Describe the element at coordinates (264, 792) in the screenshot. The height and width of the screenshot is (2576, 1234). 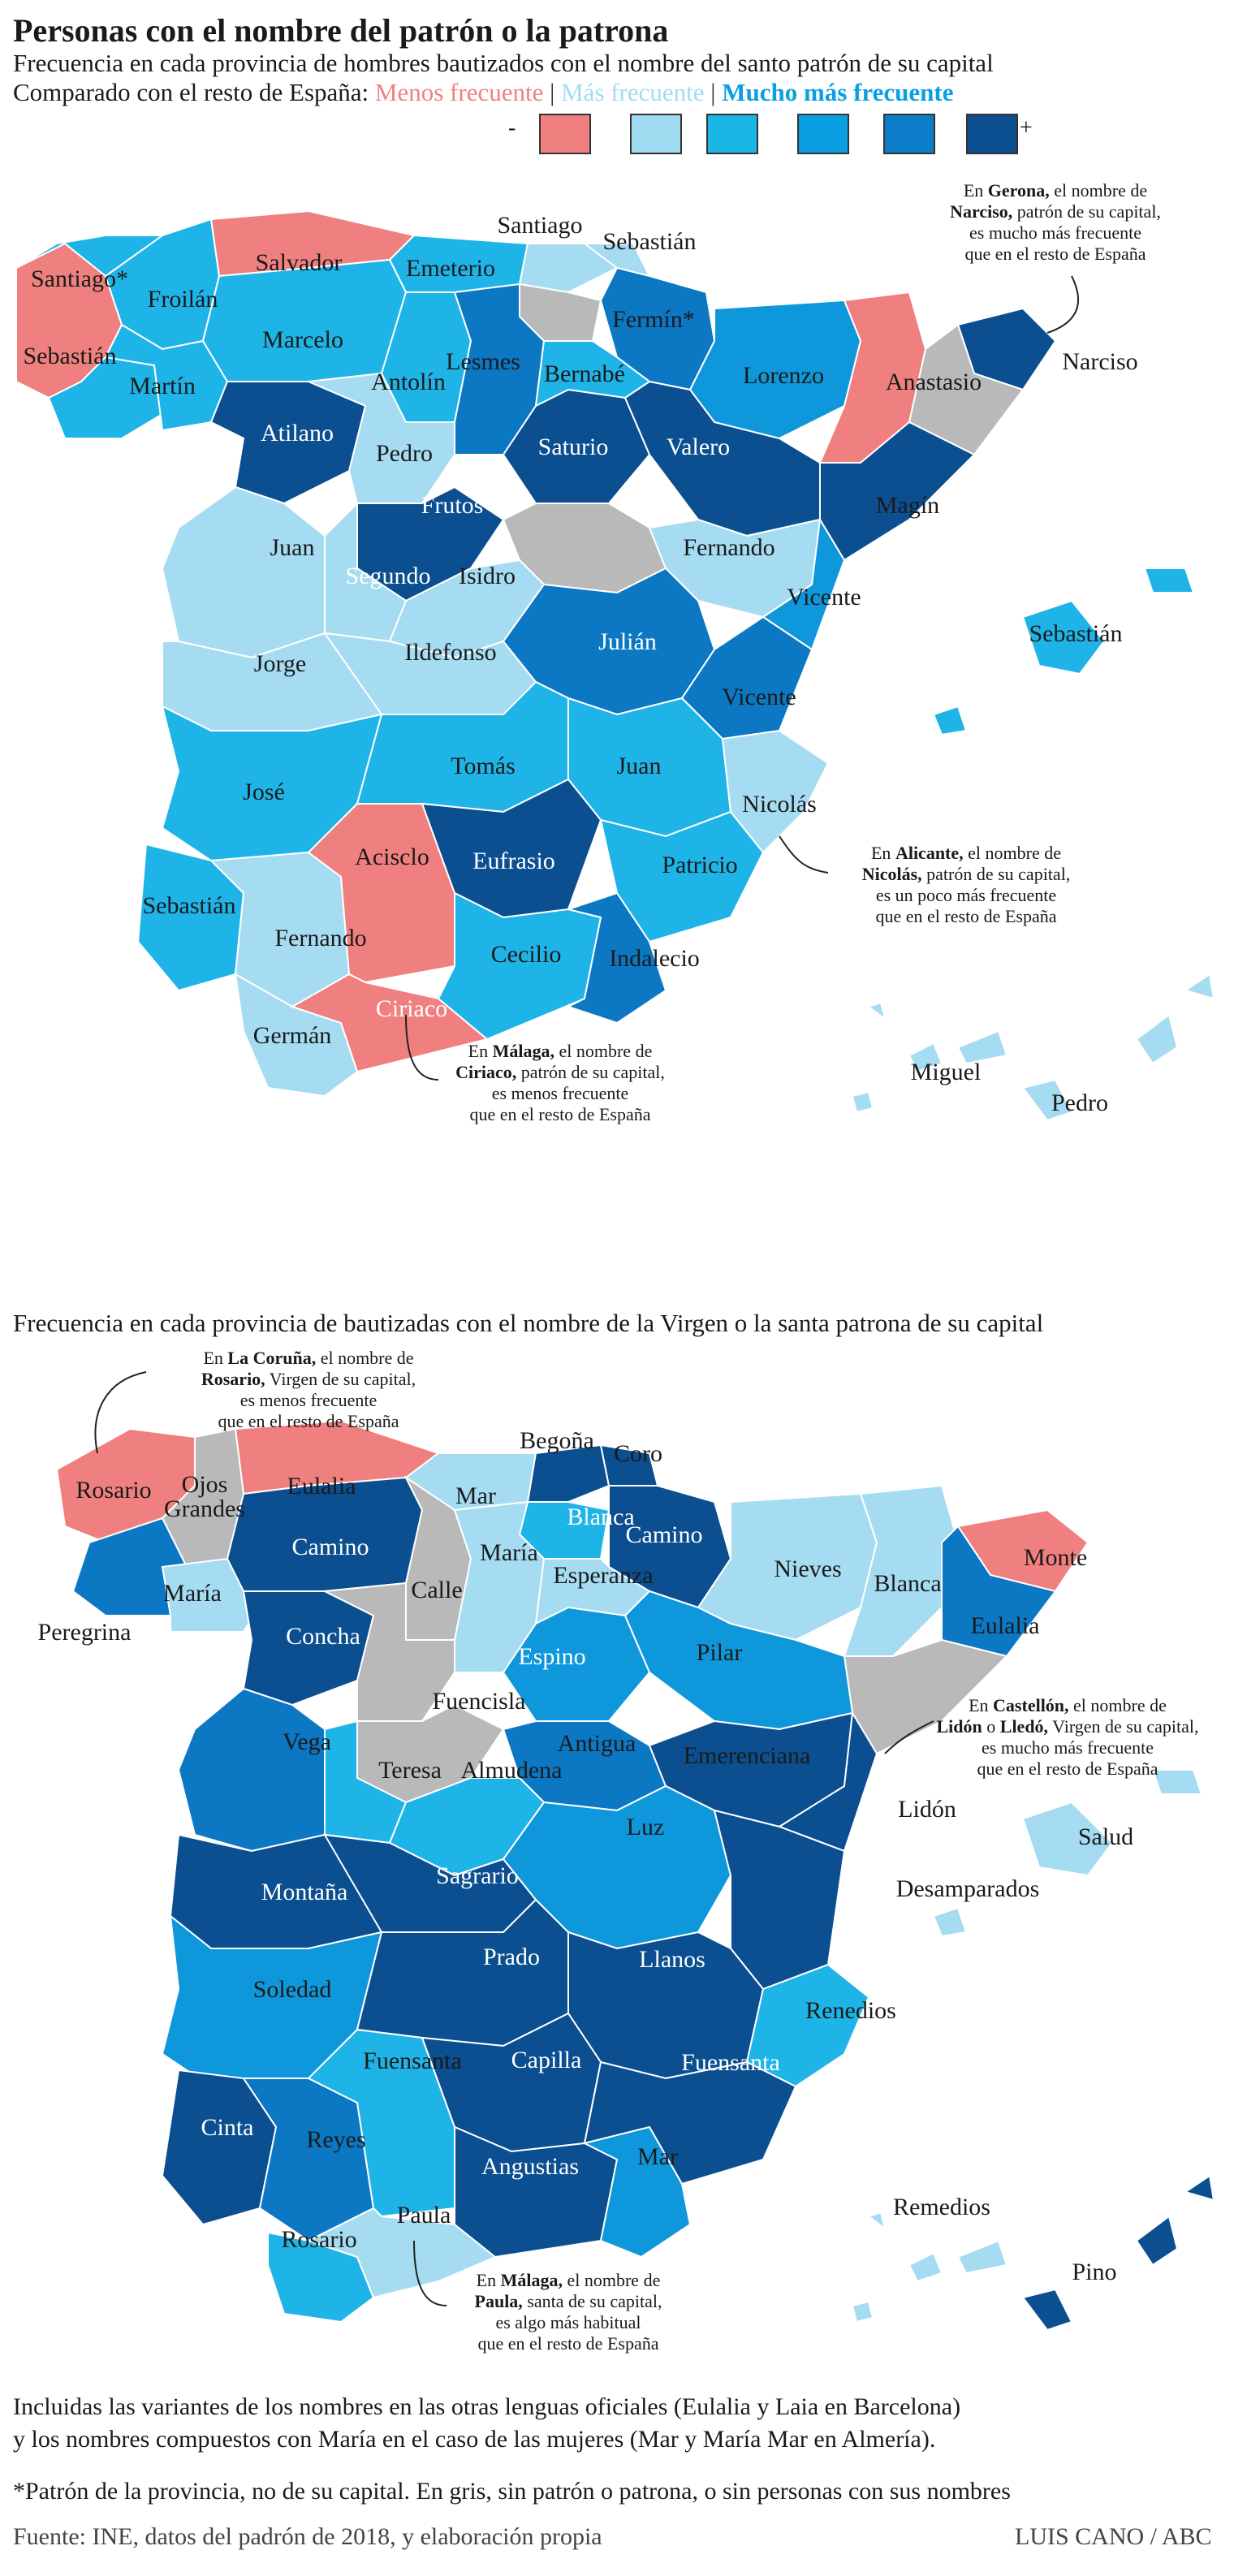
I see `province-label: José` at that location.